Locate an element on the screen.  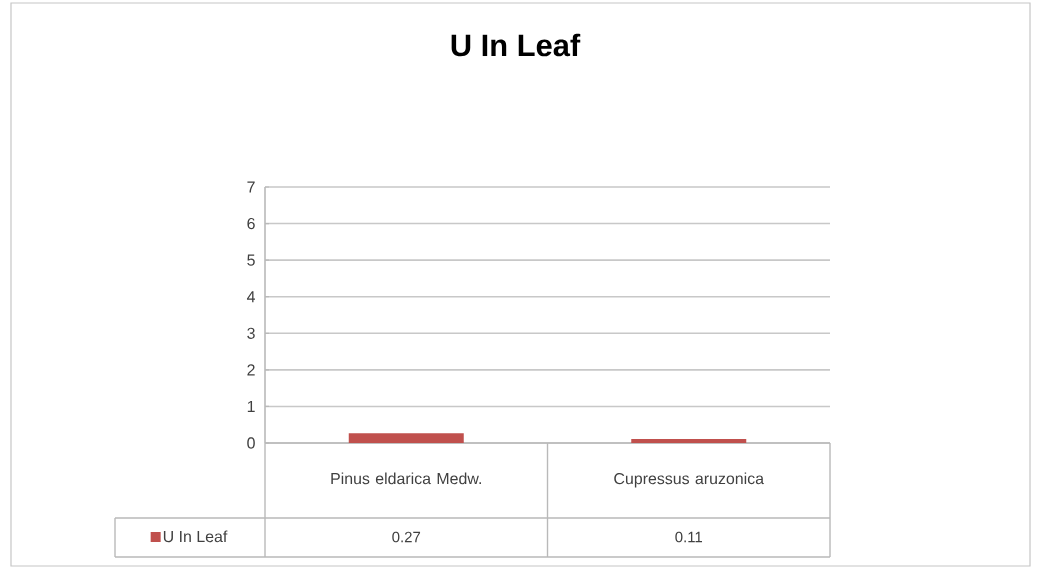
y-tick-label: 0 is located at coordinates (251, 443).